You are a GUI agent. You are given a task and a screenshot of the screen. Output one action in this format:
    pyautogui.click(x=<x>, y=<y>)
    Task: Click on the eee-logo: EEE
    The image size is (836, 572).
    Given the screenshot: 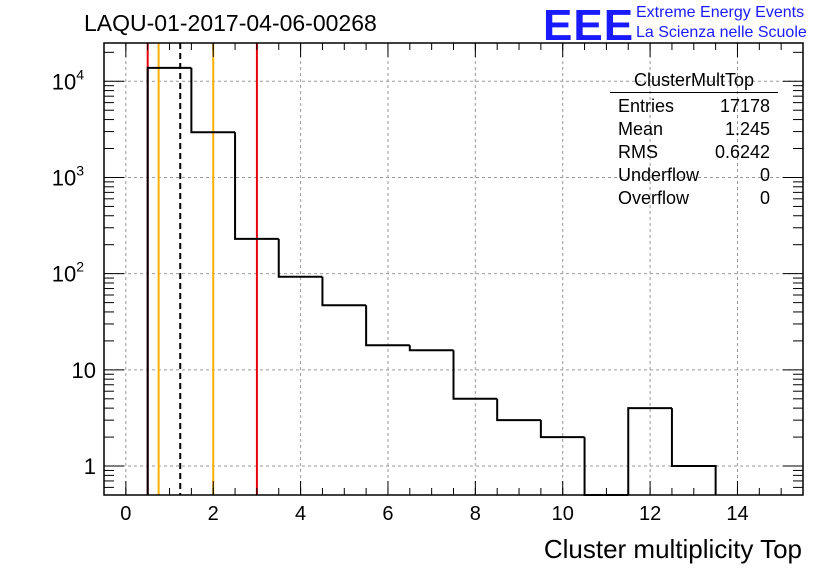 What is the action you would take?
    pyautogui.click(x=589, y=25)
    